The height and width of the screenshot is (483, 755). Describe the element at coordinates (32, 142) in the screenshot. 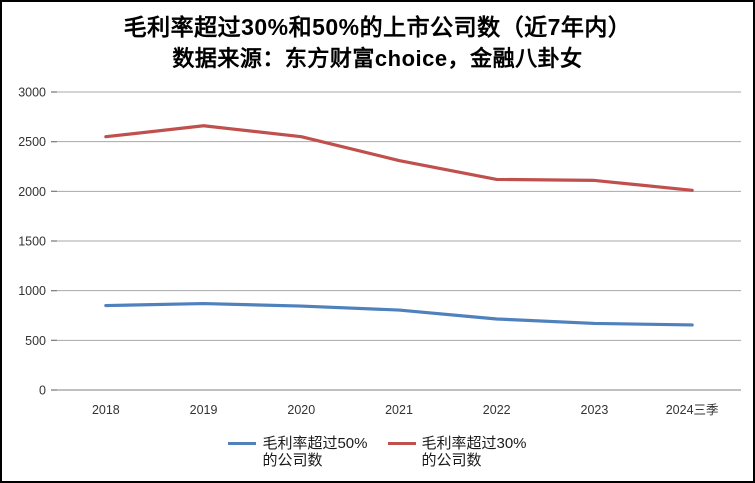

I see `y-tick-label: 2500` at that location.